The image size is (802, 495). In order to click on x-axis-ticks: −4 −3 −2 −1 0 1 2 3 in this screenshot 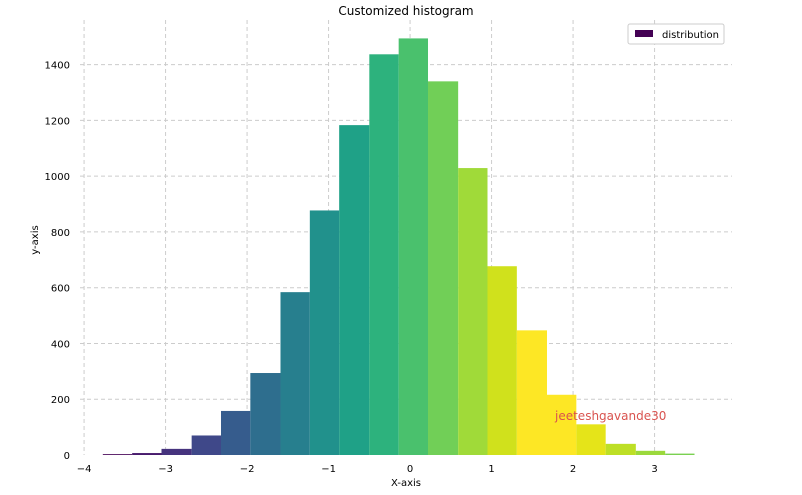, I will do `click(367, 469)`.